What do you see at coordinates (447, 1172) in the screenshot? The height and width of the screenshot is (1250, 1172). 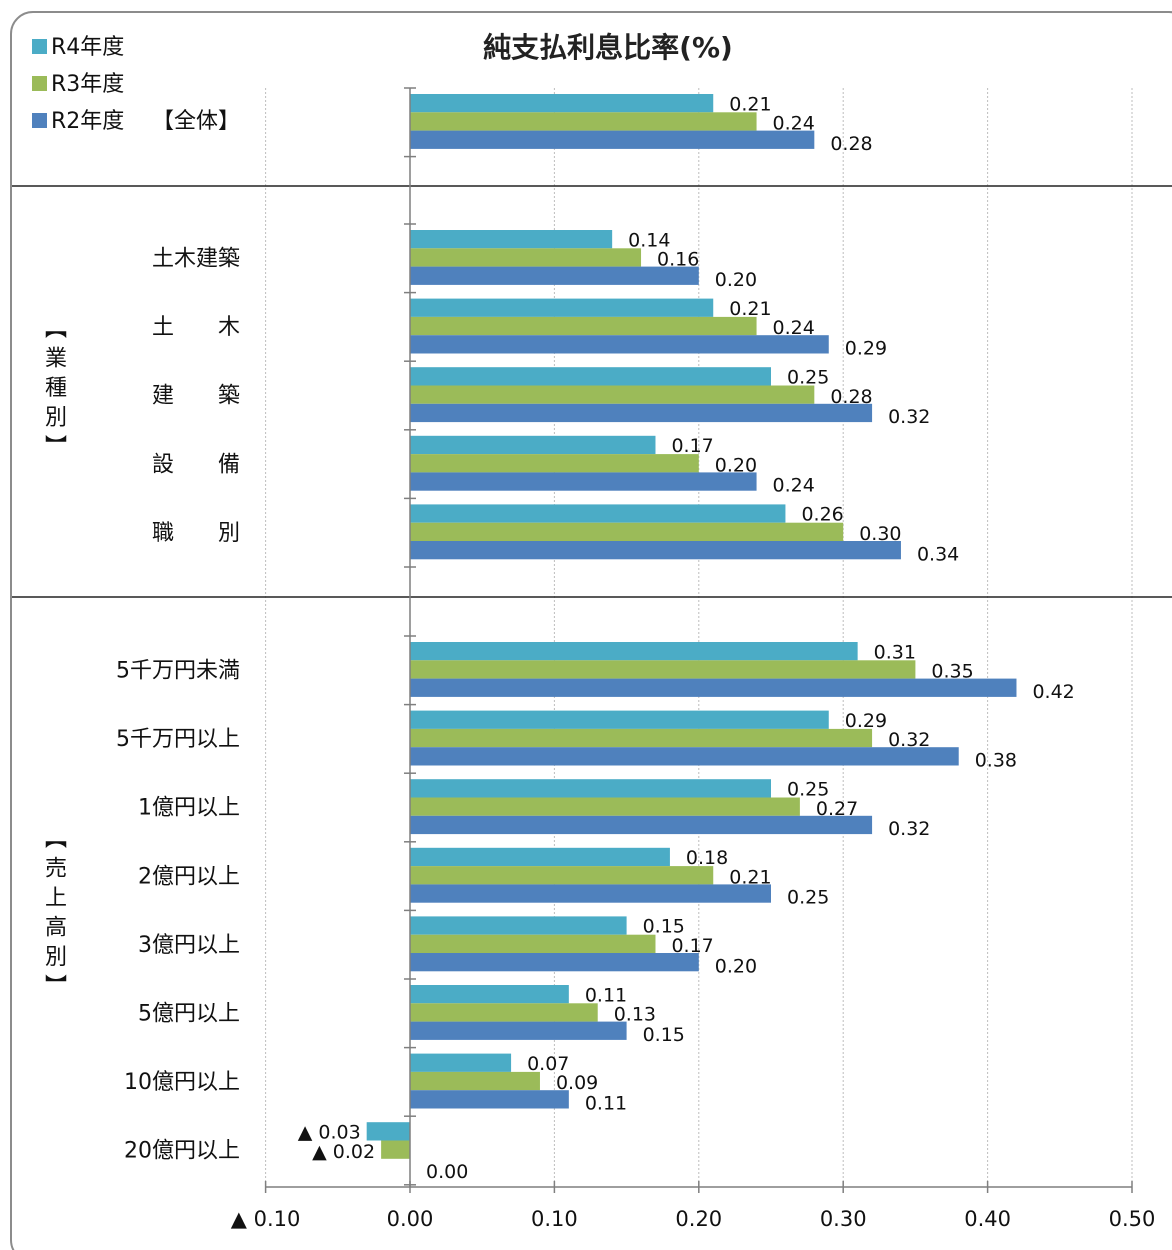 I see `data-label: 0.00` at bounding box center [447, 1172].